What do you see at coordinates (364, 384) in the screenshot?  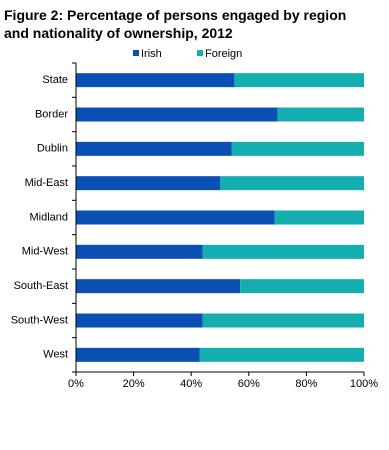 I see `x-tick-label: 100%` at bounding box center [364, 384].